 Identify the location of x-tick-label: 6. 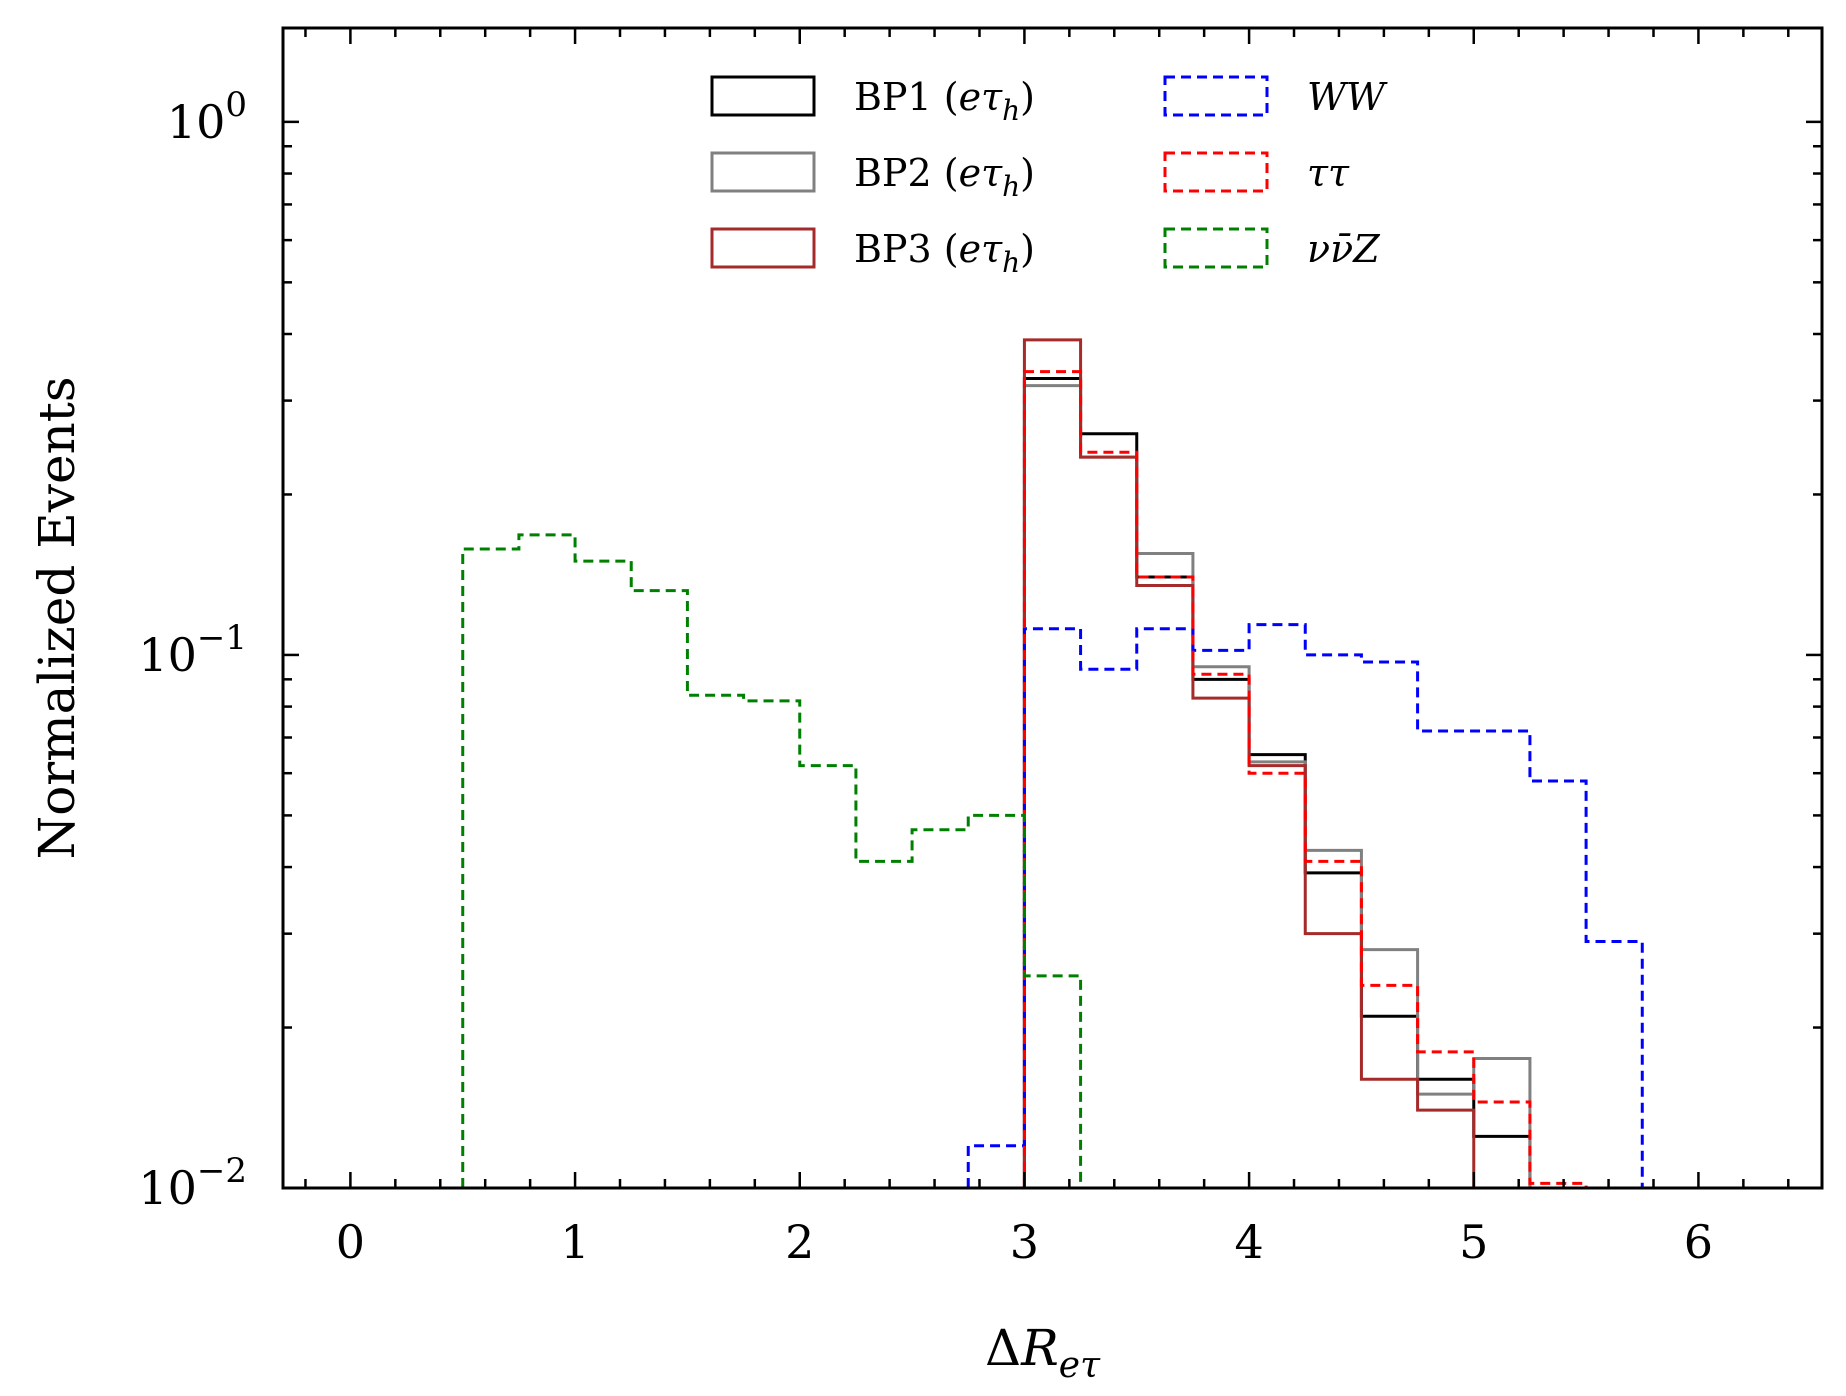
(1698, 1242).